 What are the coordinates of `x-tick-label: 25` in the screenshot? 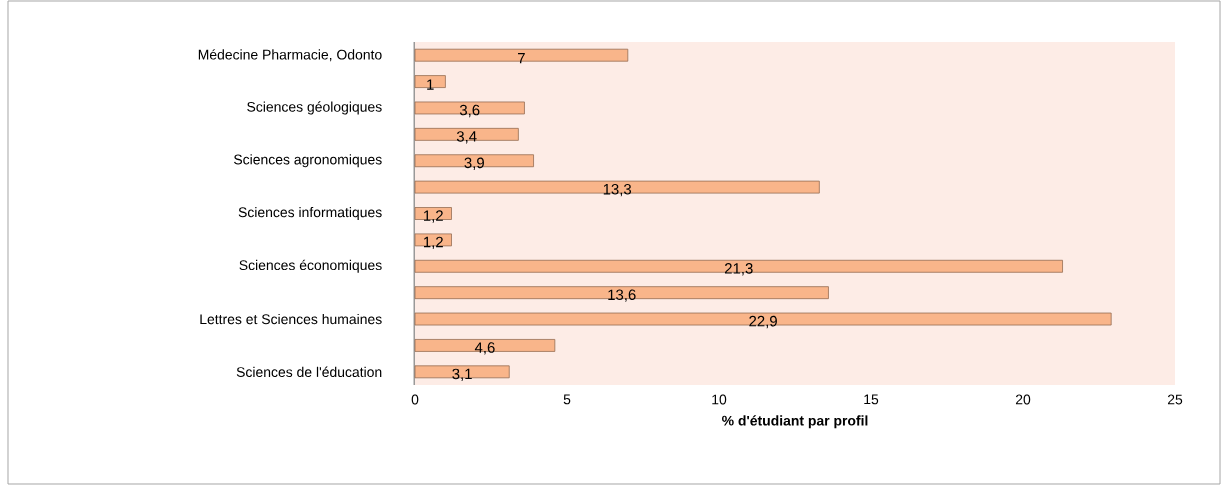 It's located at (1175, 399).